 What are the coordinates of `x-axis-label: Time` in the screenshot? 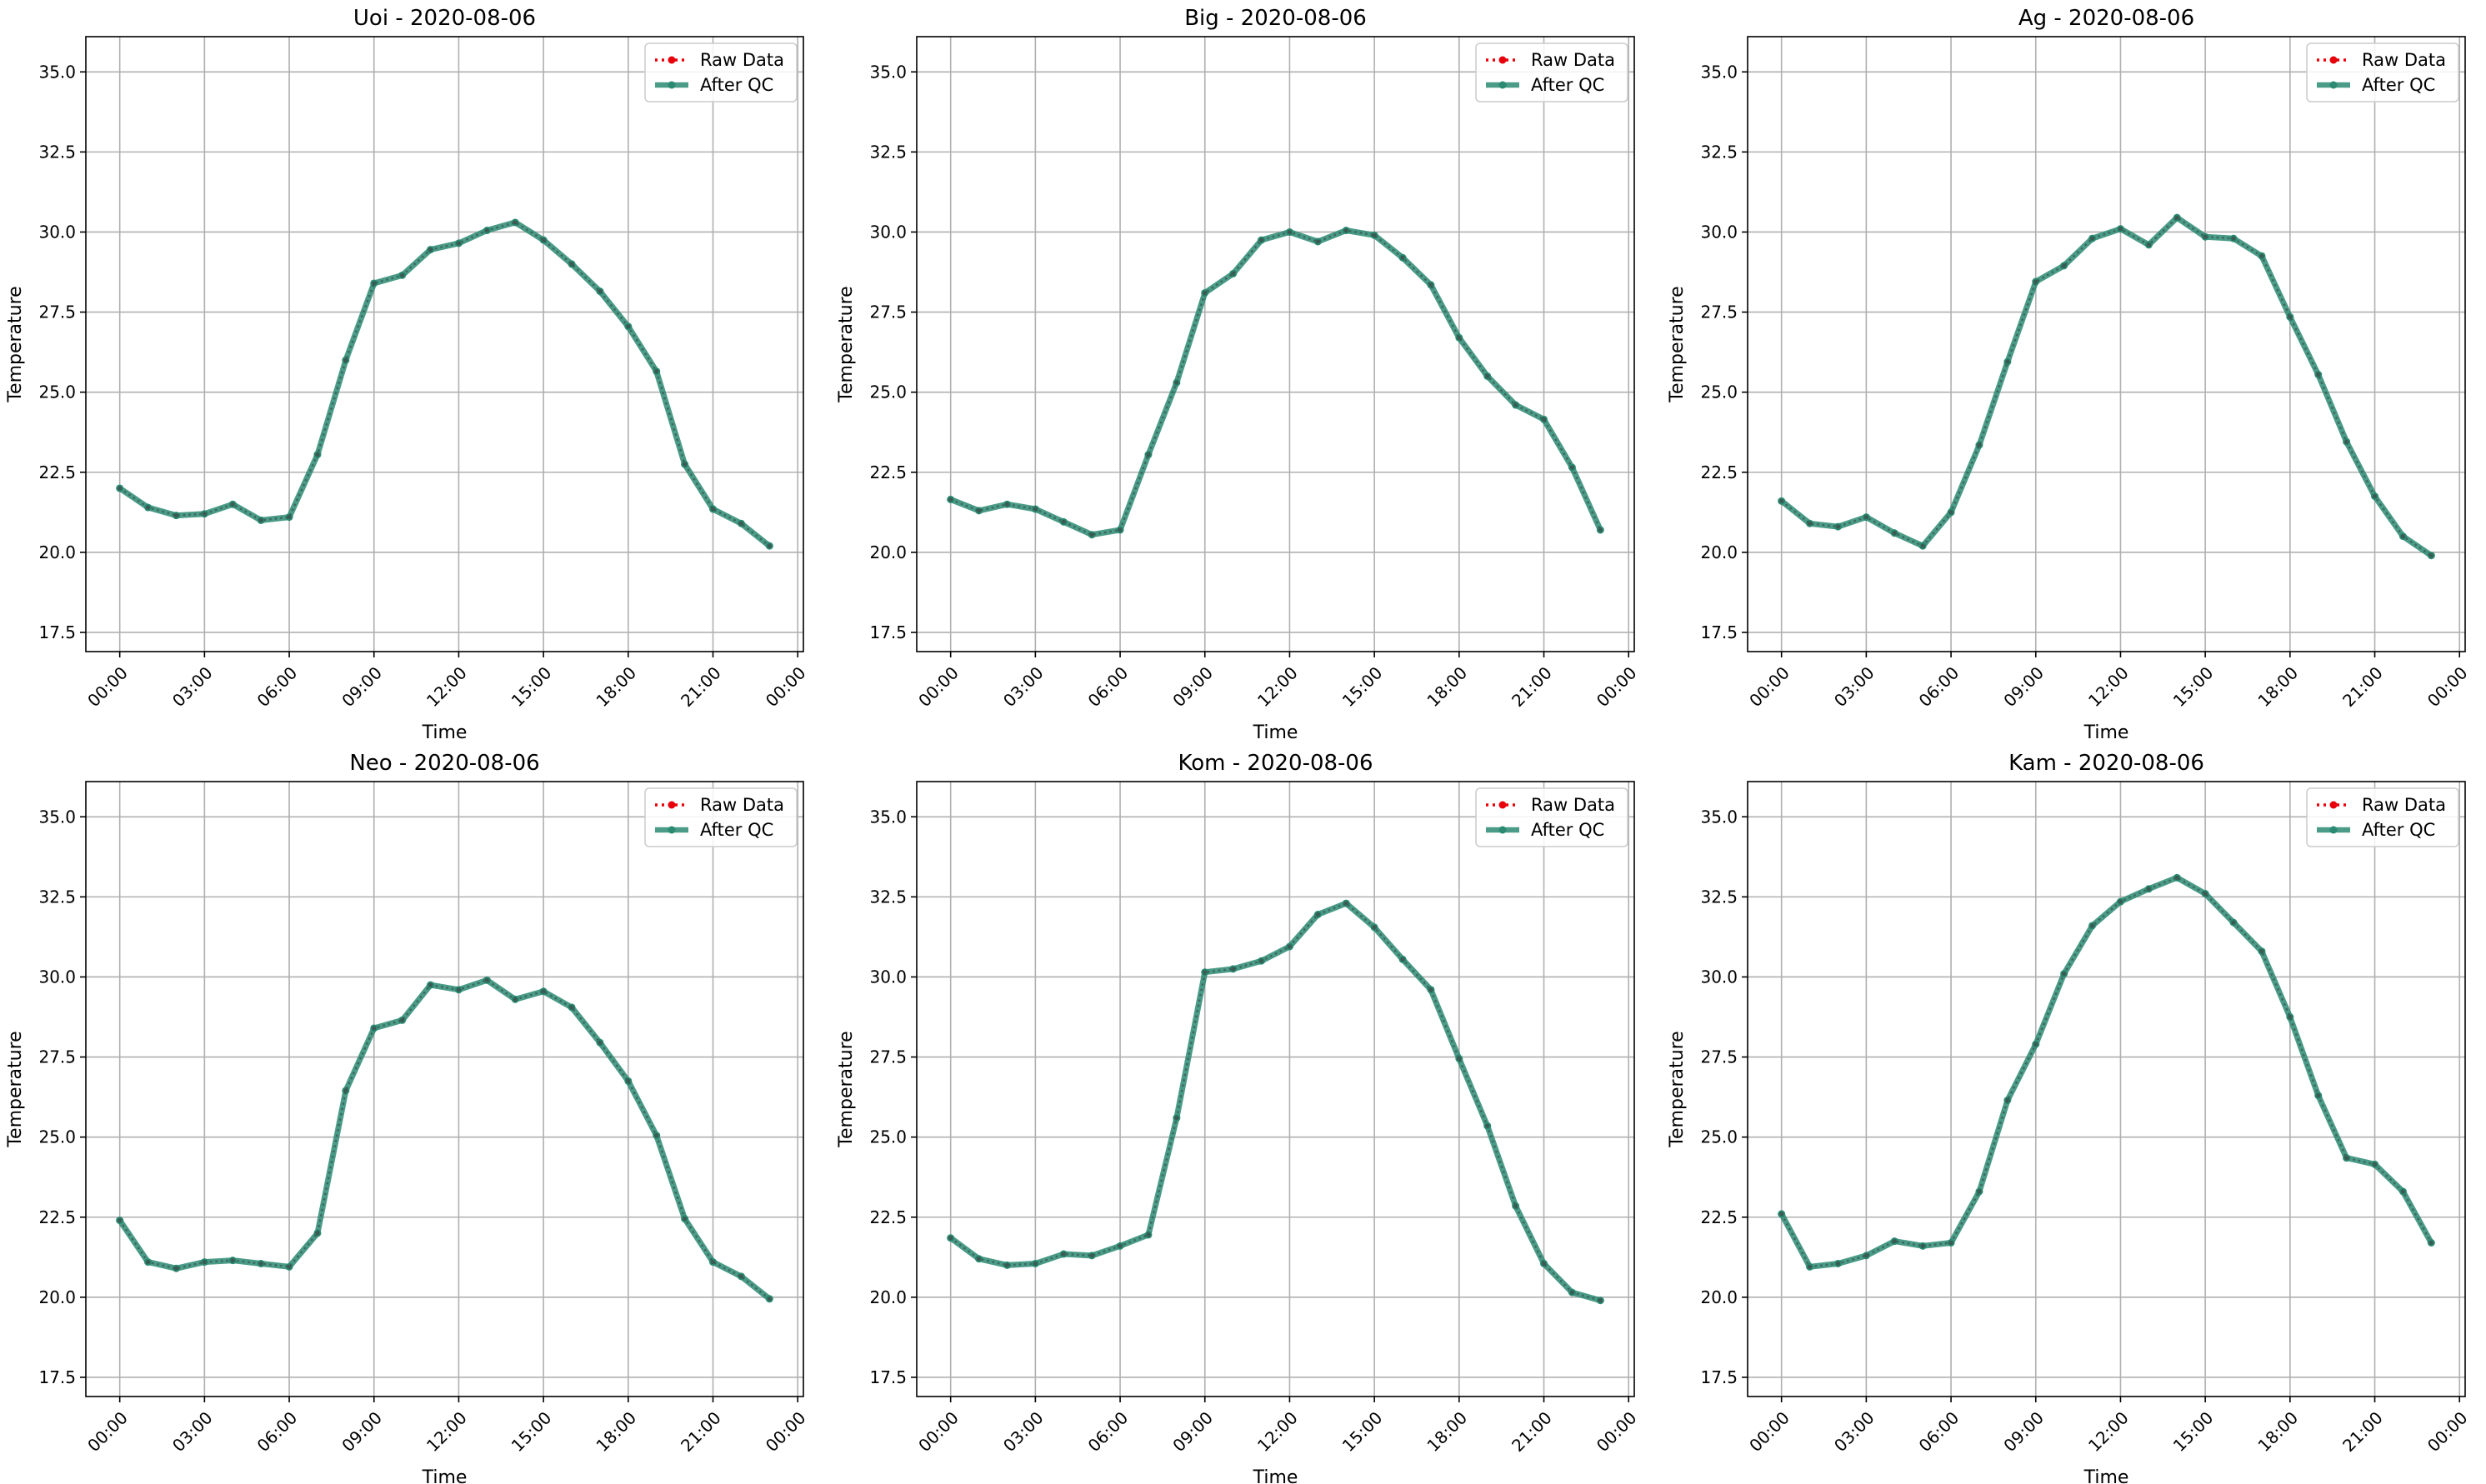 It's located at (1275, 1475).